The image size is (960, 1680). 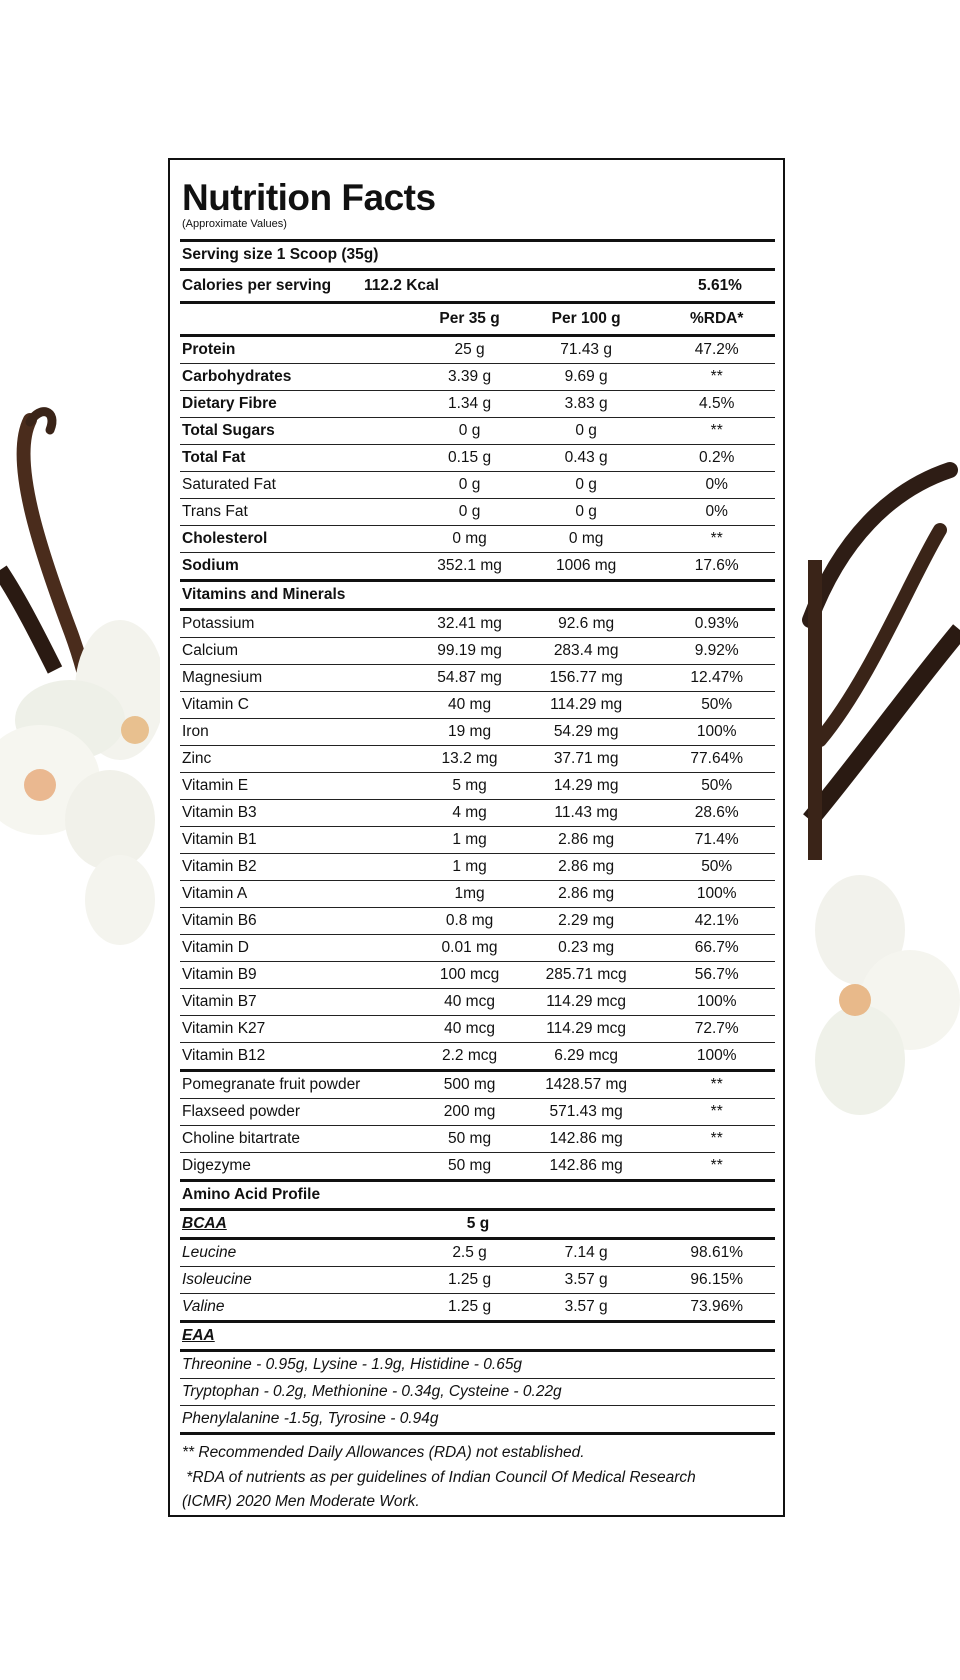 I want to click on table-row: Vitamin K27 40 mcg 114.29 mcg 72.7%, so click(x=477, y=1029).